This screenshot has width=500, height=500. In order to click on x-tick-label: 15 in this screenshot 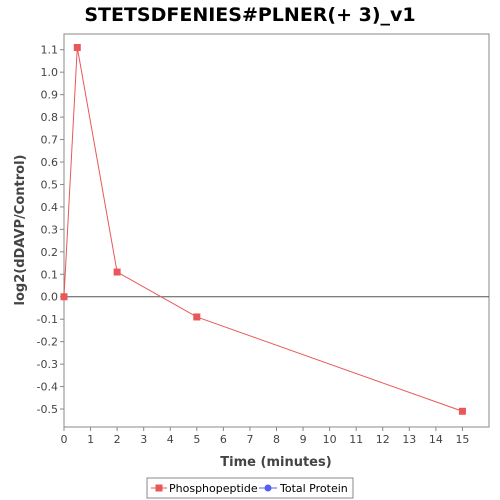, I will do `click(462, 439)`.